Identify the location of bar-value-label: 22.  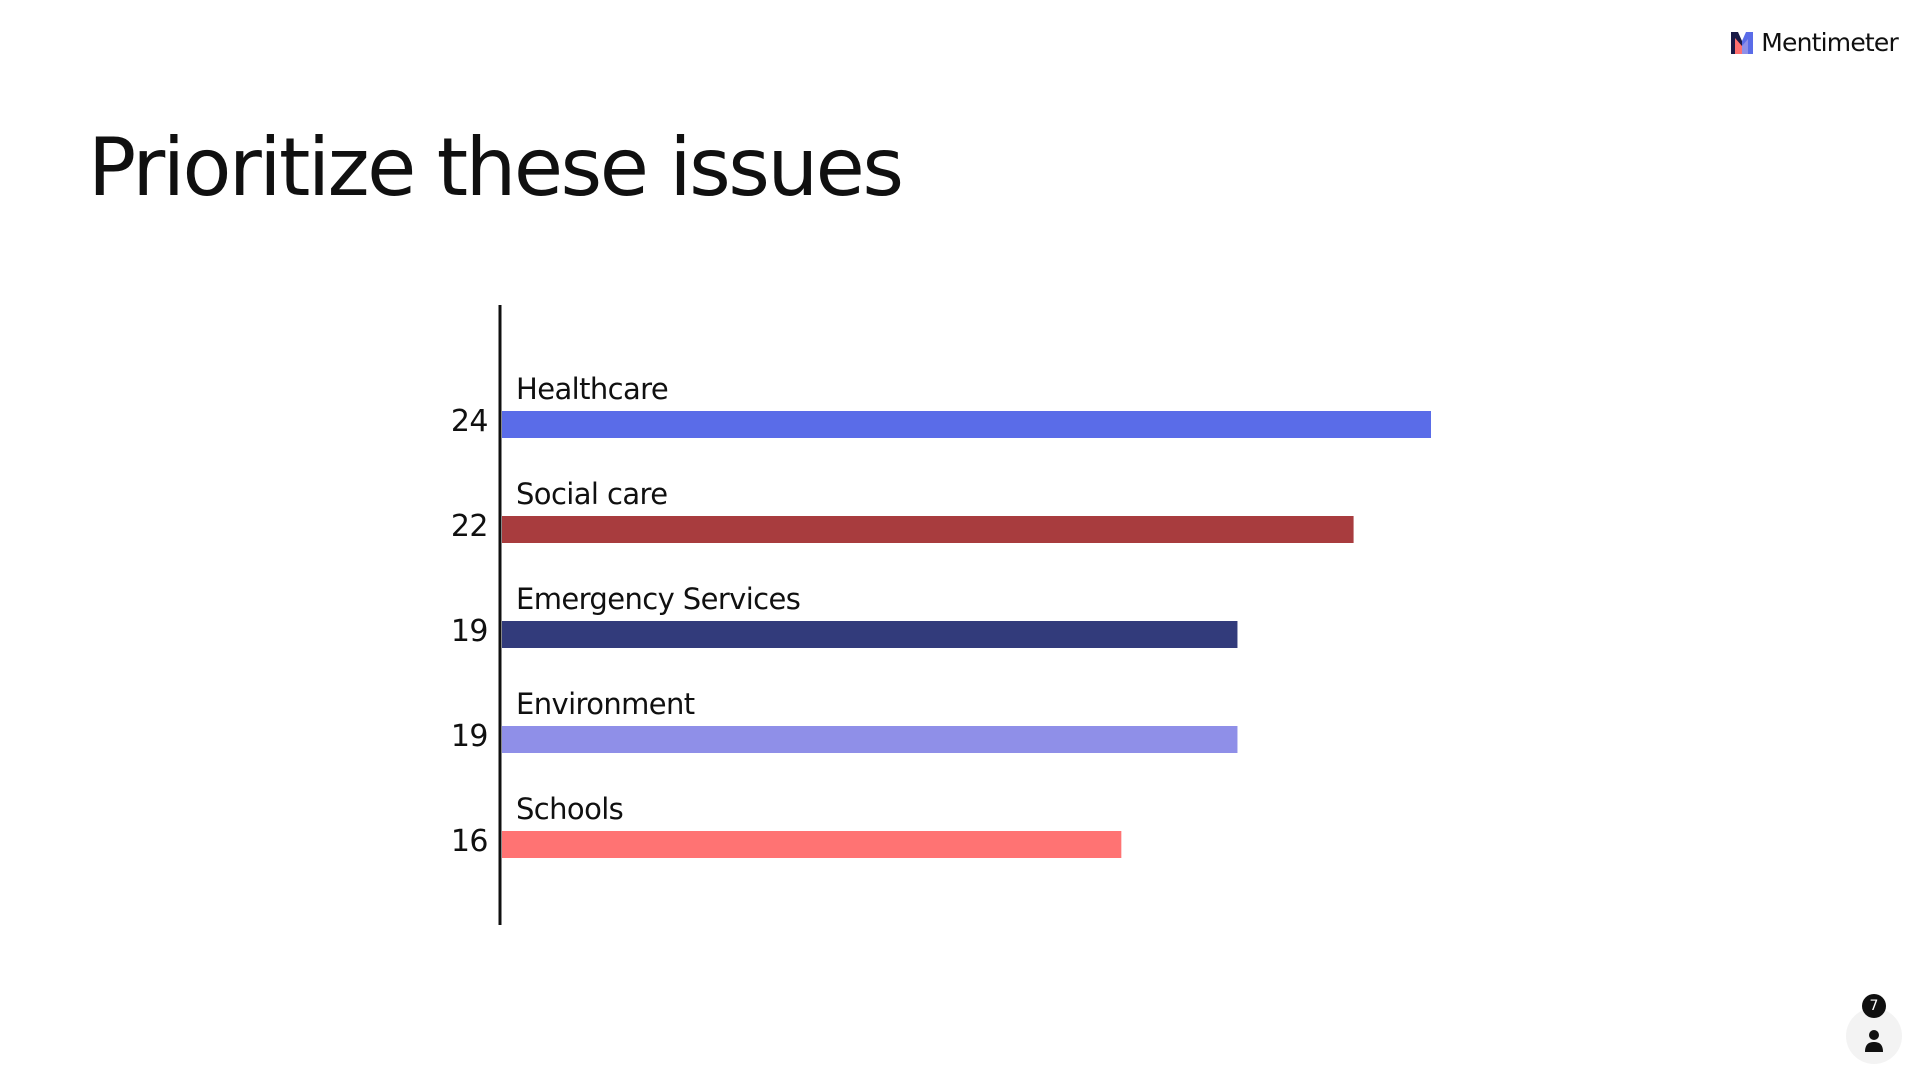
(469, 526).